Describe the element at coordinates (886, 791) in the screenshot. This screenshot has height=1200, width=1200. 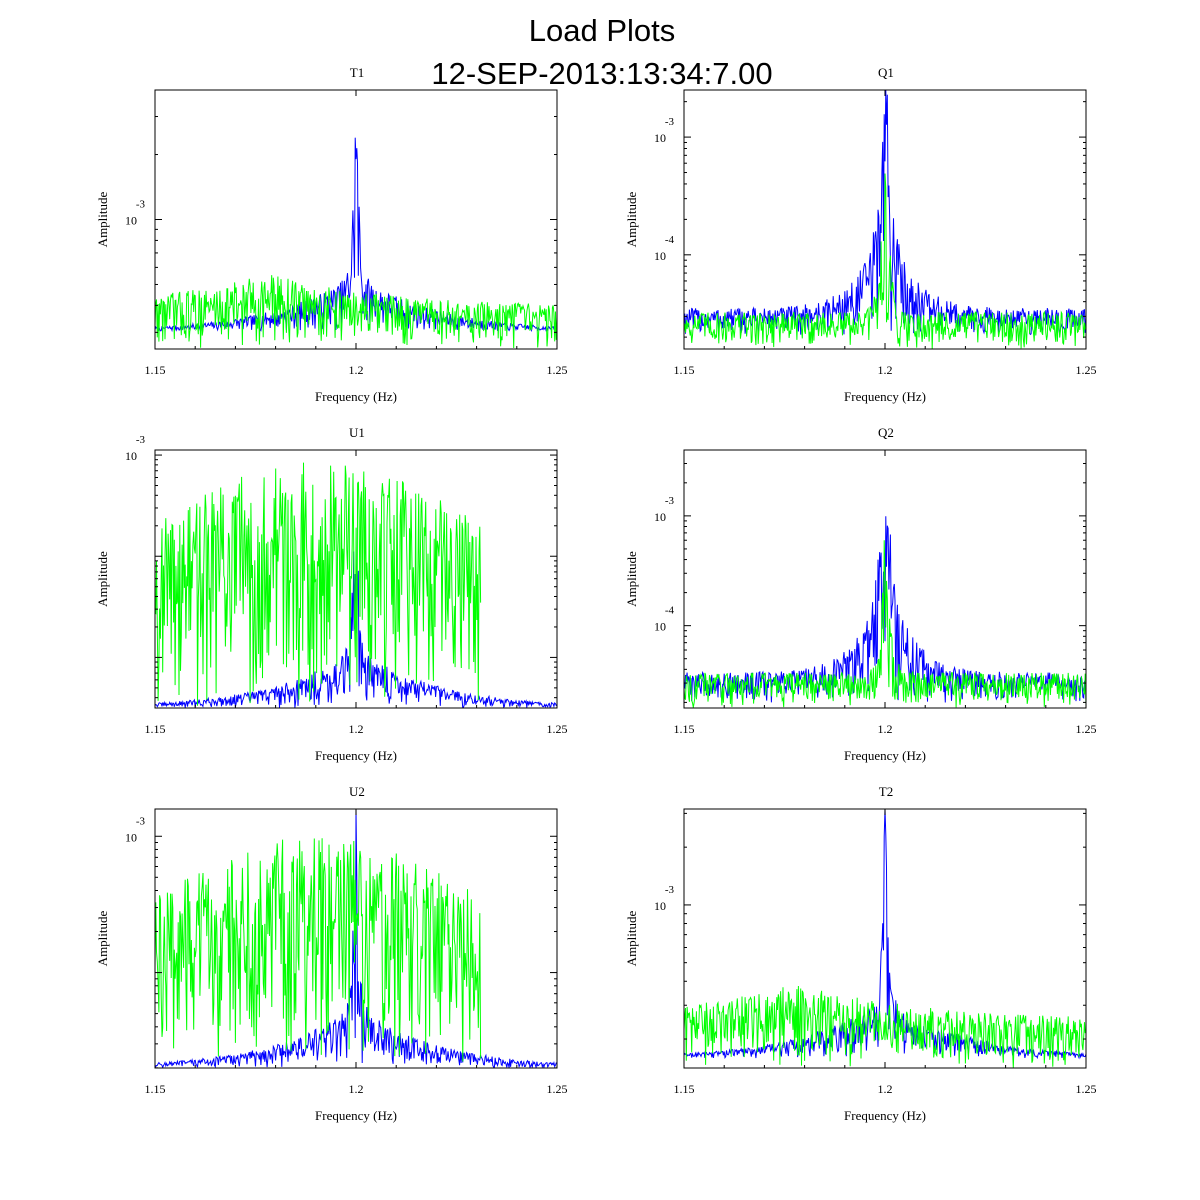
I see `panel-title: T2` at that location.